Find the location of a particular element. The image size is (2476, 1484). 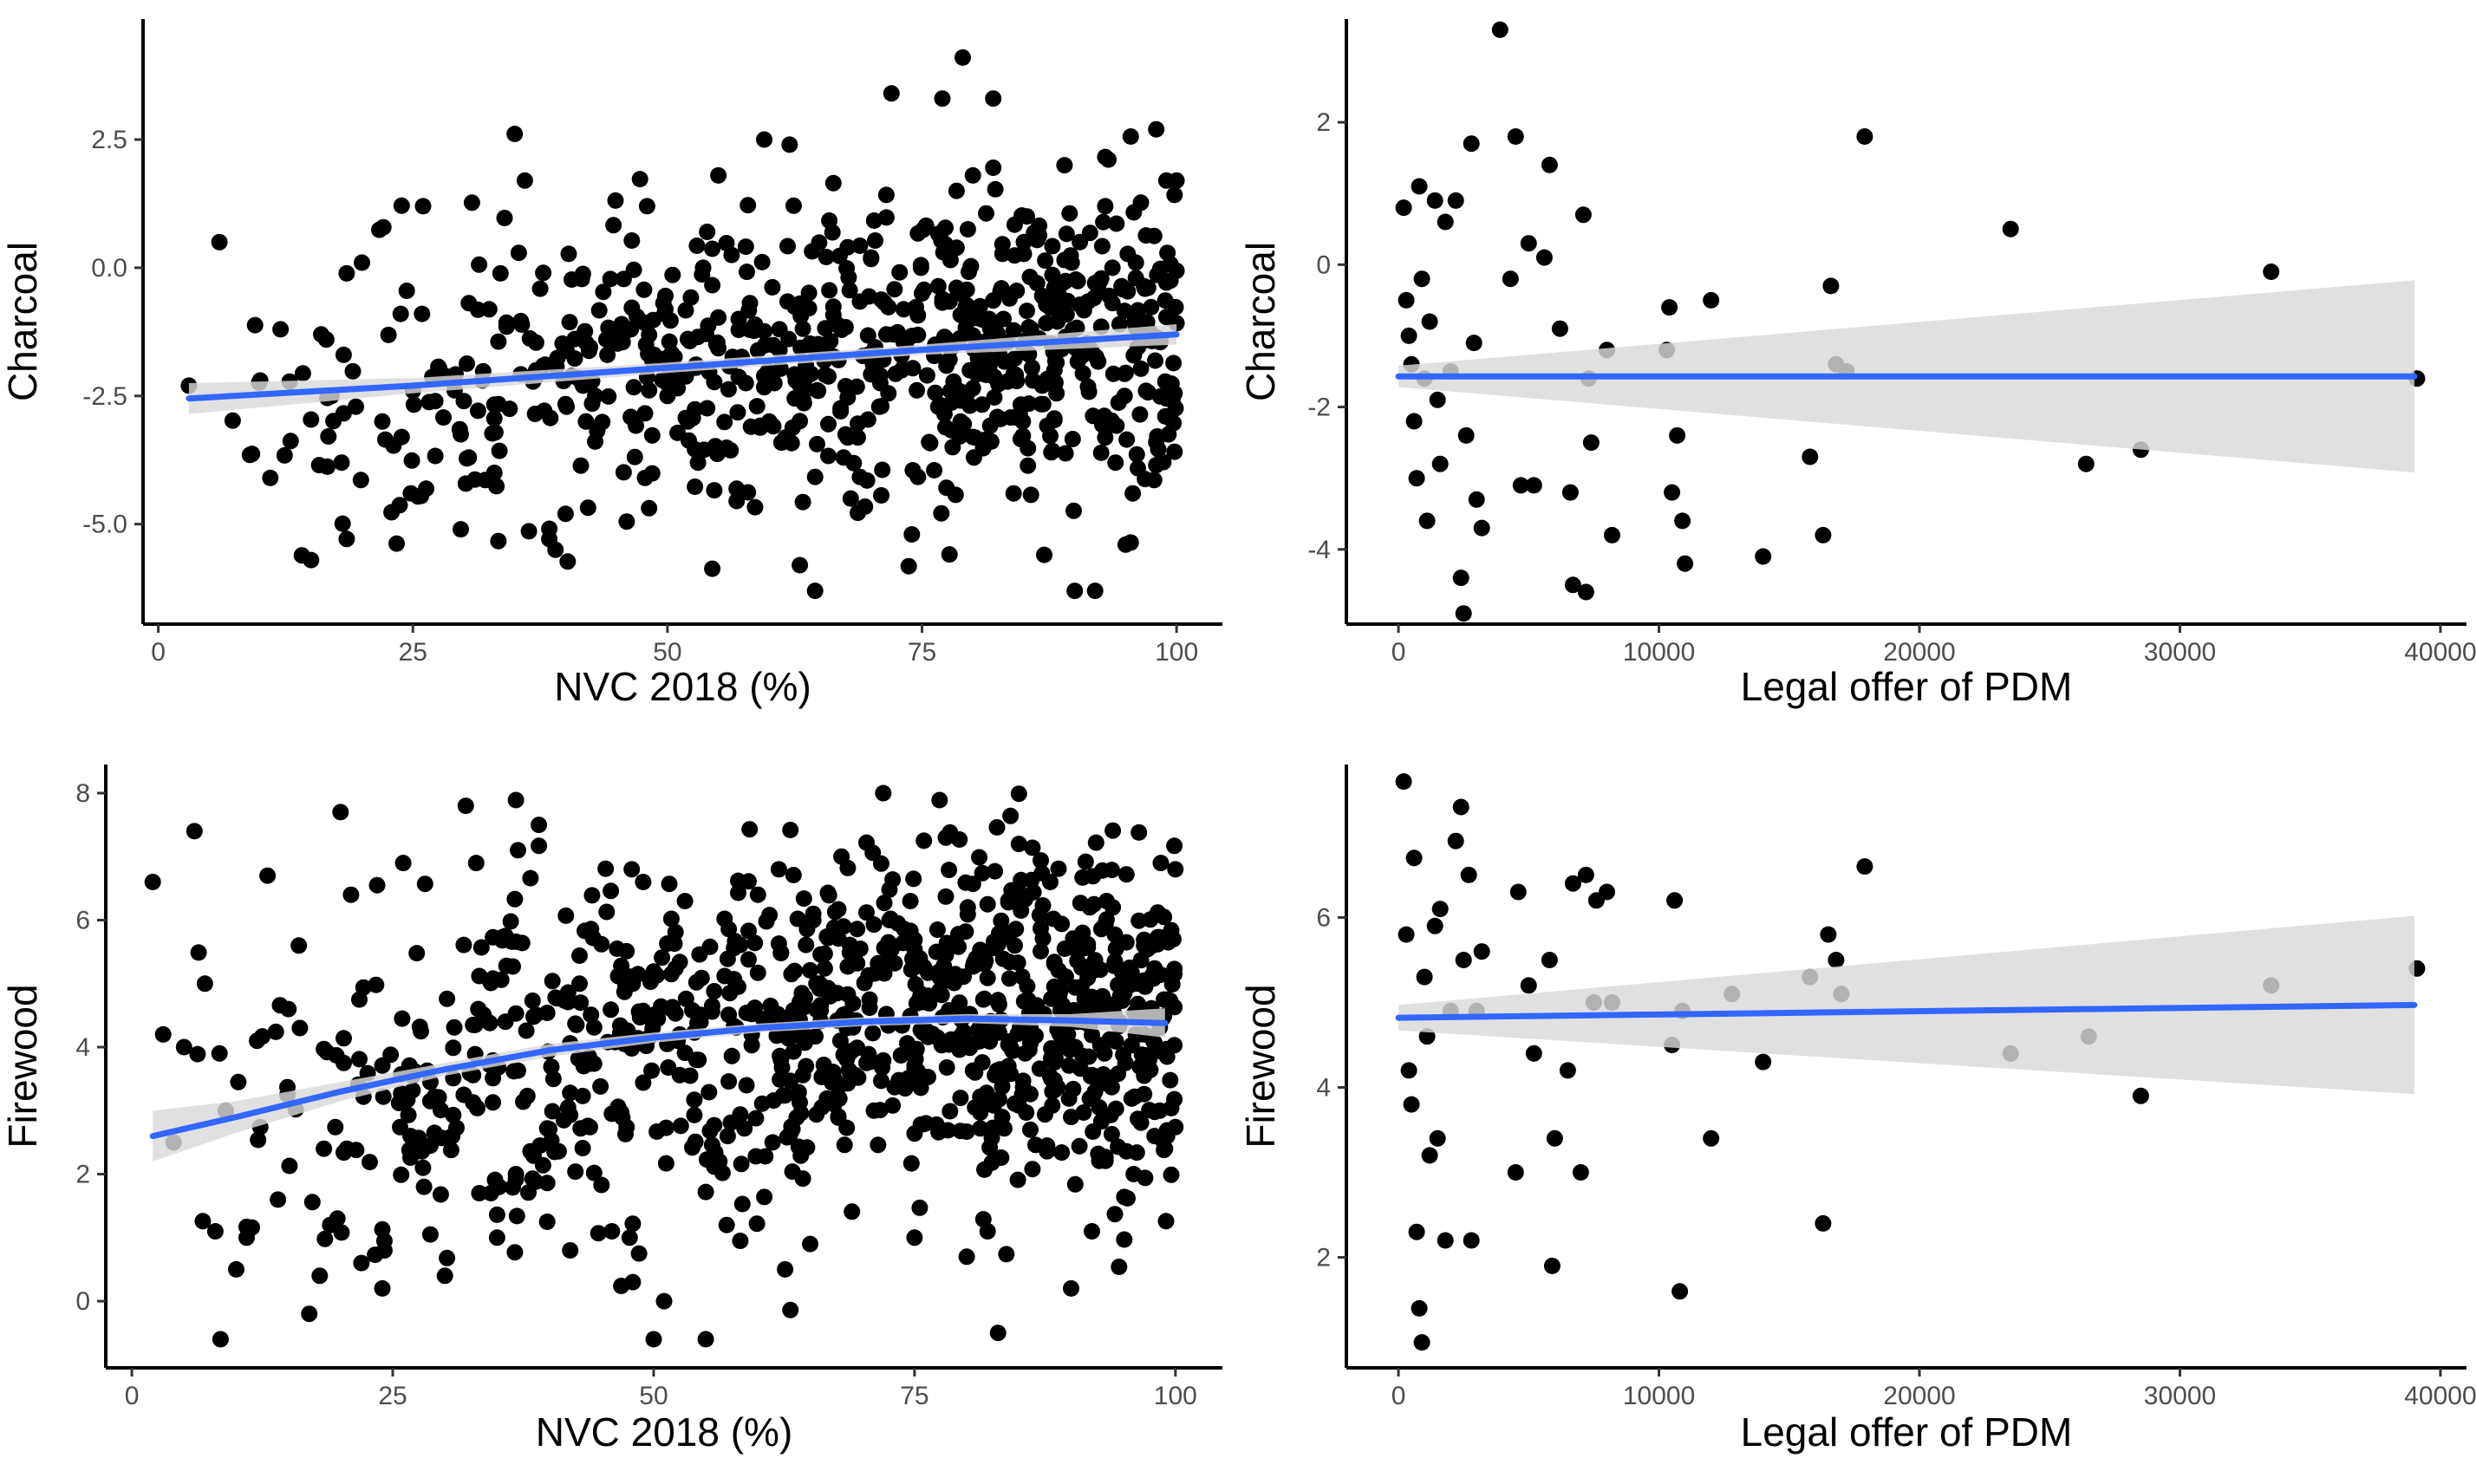

x-tick-label: 100 is located at coordinates (1177, 652).